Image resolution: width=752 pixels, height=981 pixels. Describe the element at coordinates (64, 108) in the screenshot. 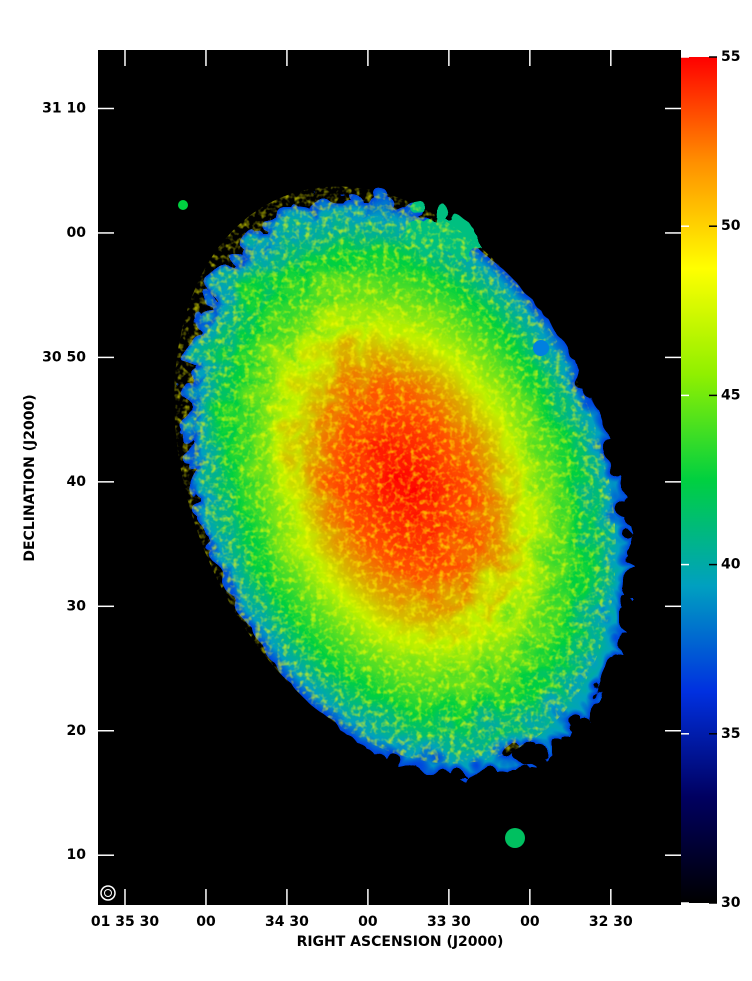

I see `y-tick-label: 31 10` at that location.